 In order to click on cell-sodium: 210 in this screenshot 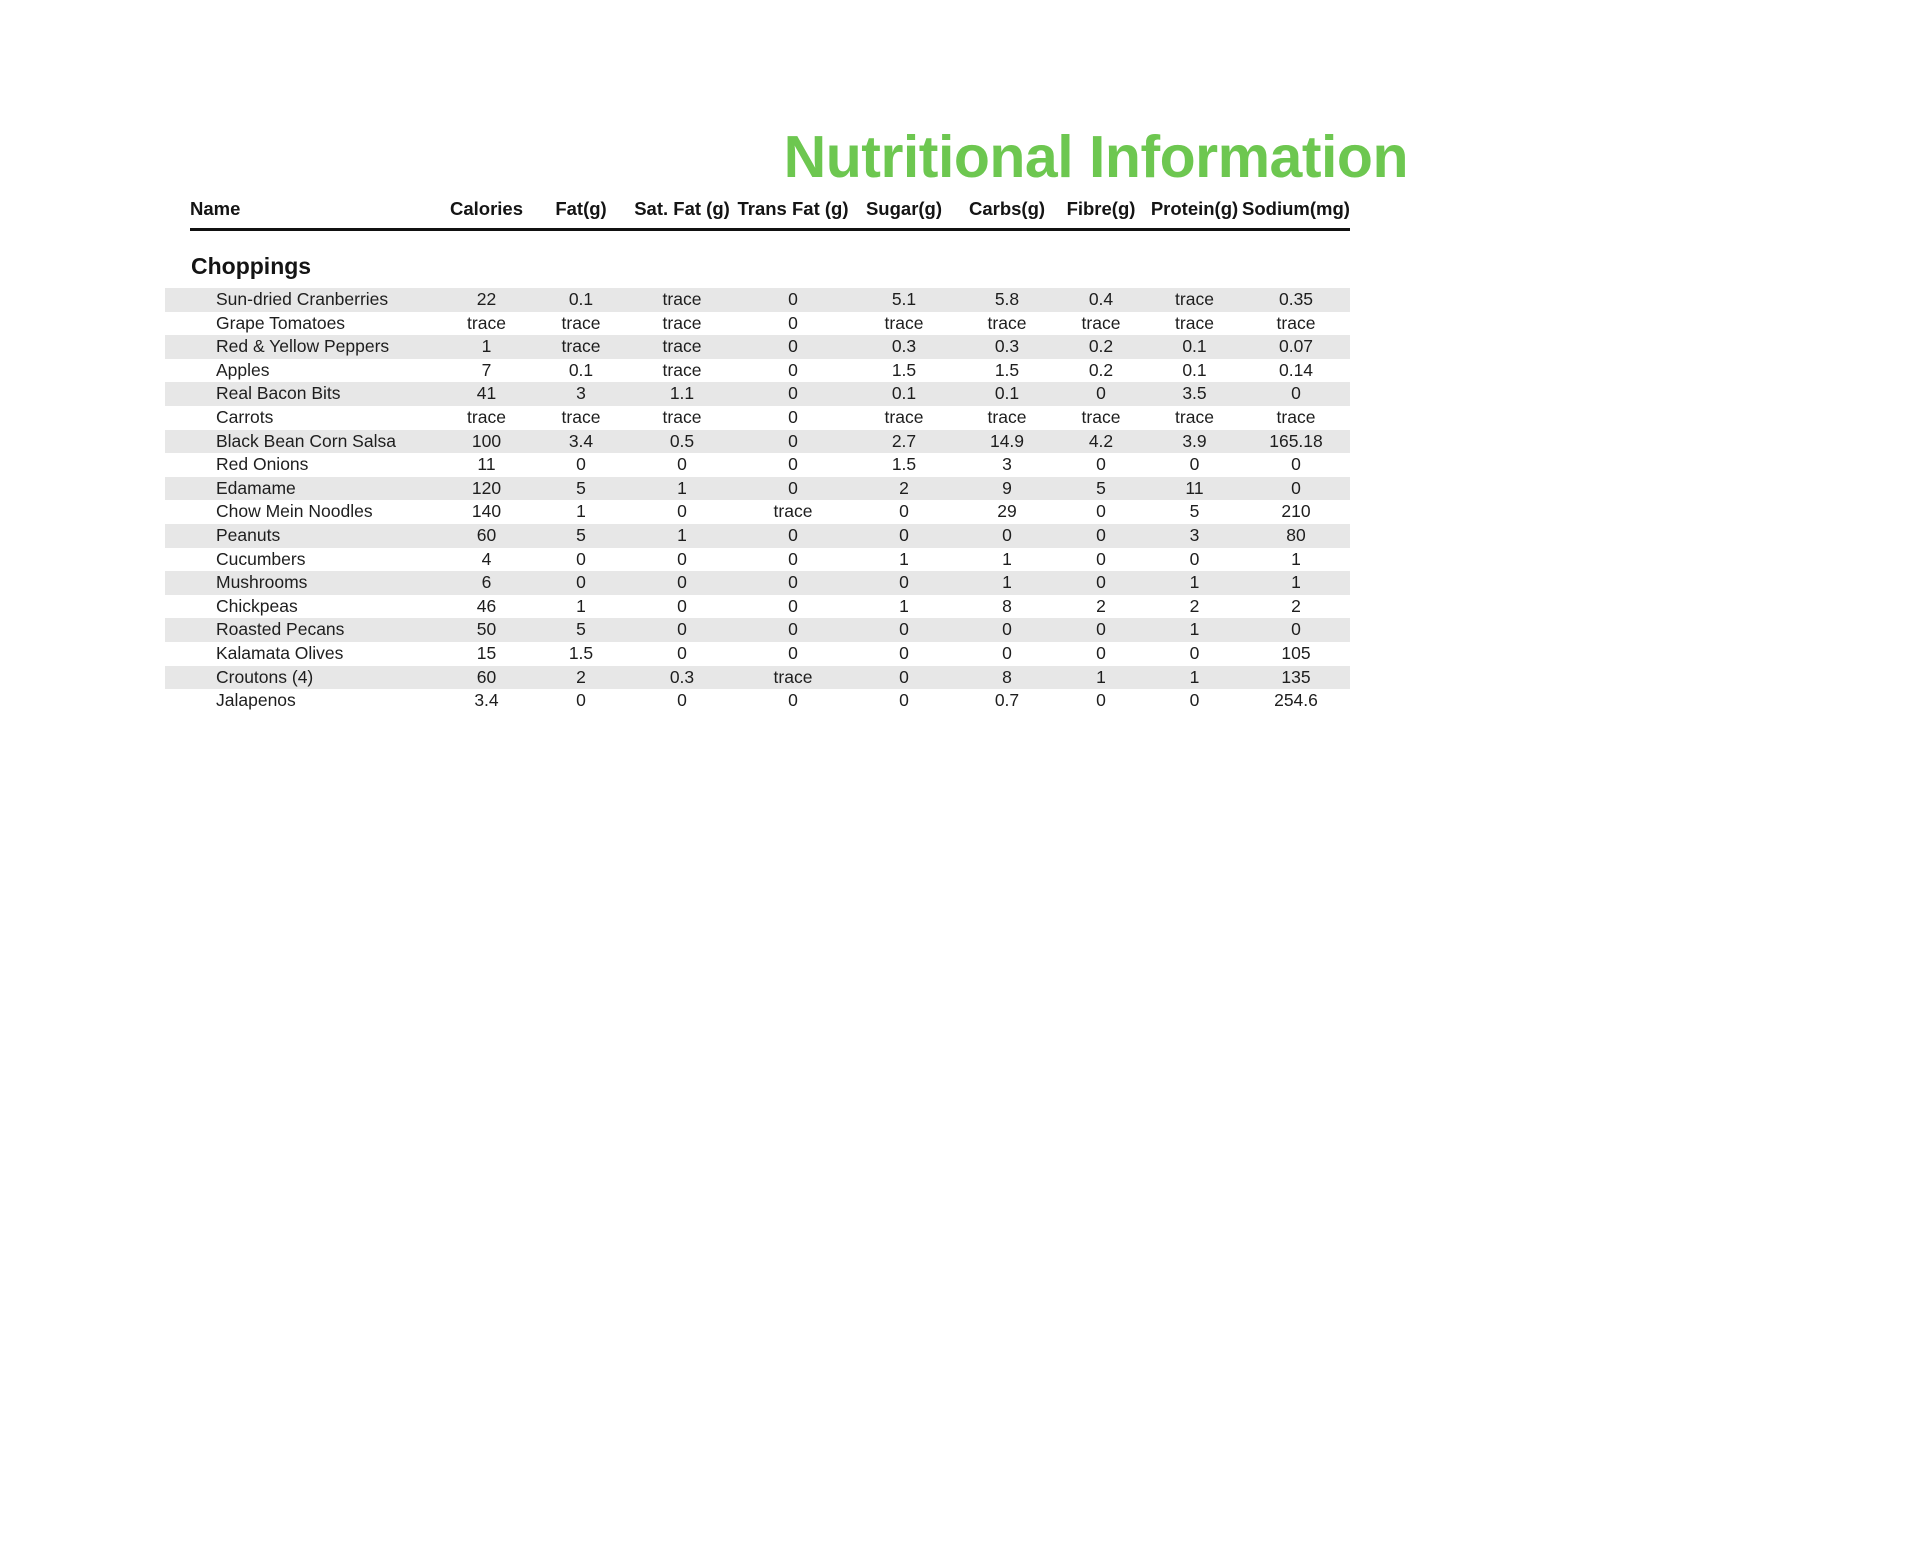, I will do `click(1296, 511)`.